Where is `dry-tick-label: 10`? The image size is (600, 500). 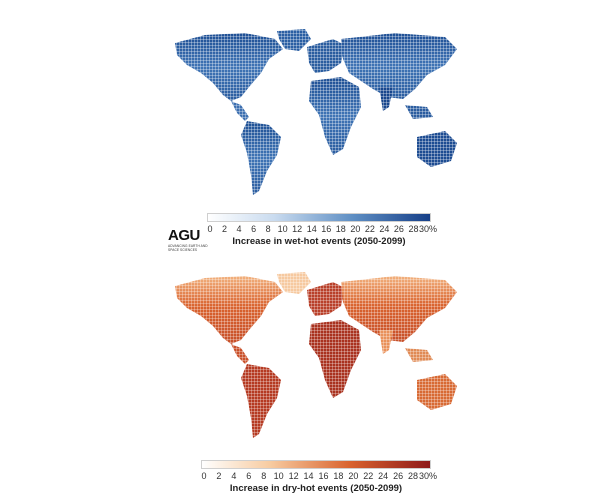 dry-tick-label: 10 is located at coordinates (278, 476).